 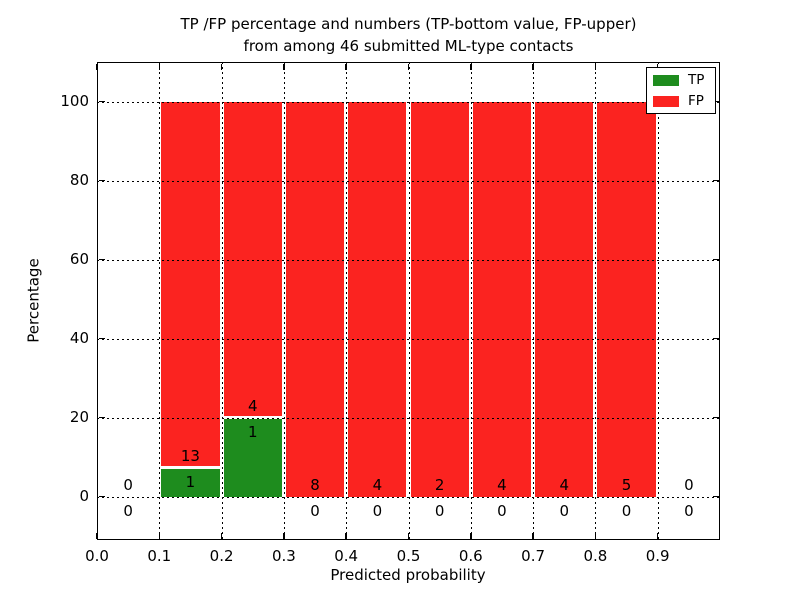 I want to click on y-tick-label: 0, so click(x=84, y=496).